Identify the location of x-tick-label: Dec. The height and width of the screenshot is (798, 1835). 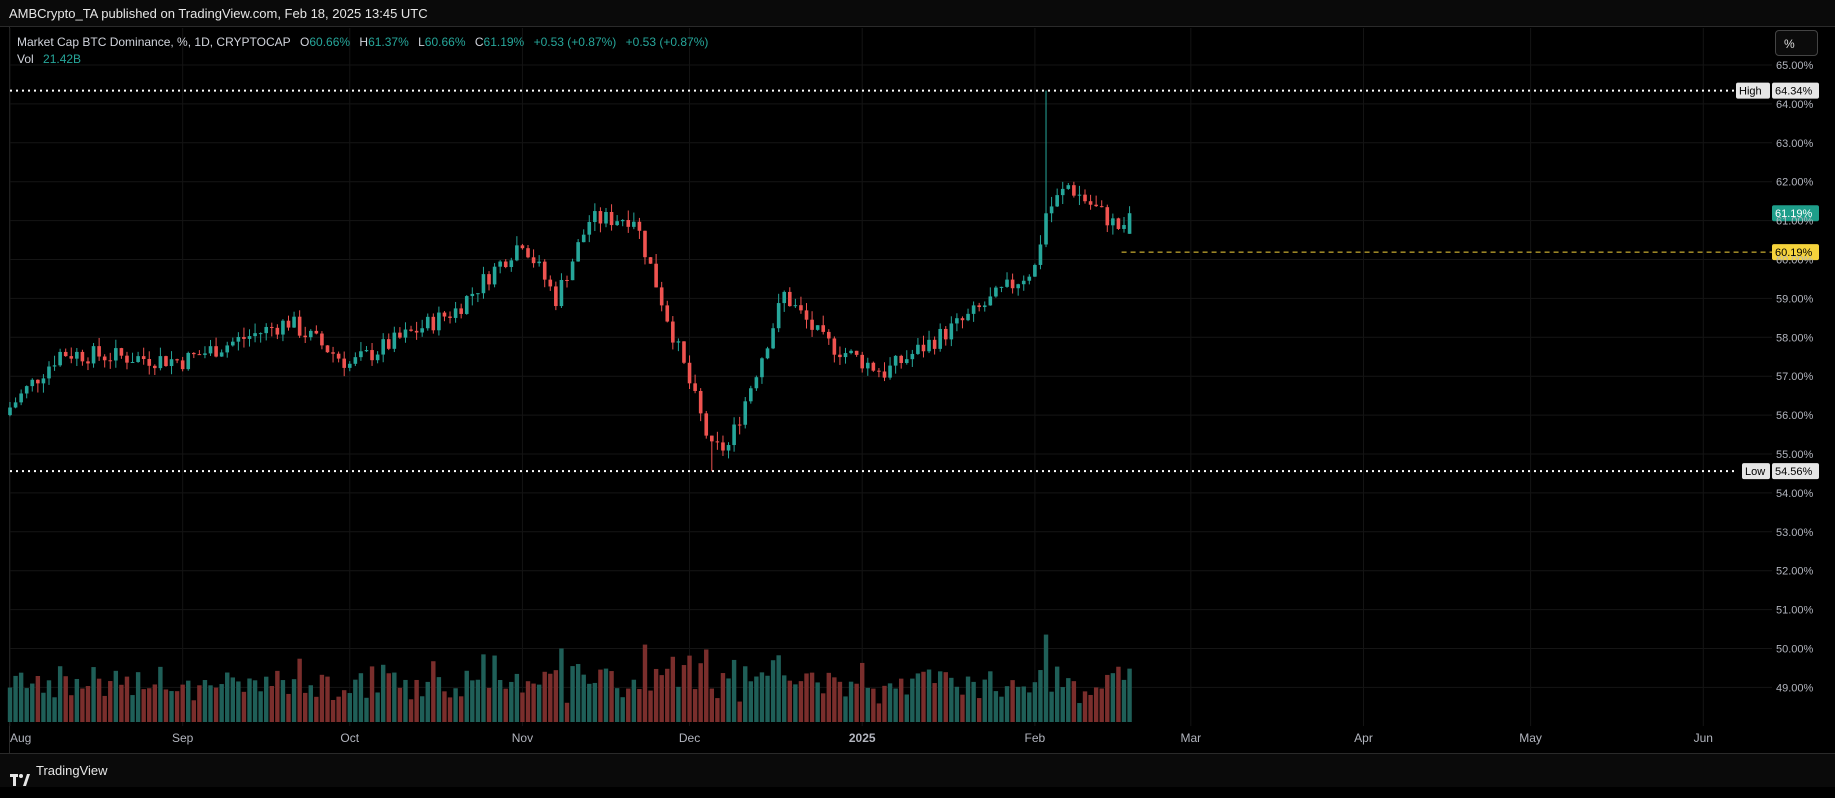
(689, 738).